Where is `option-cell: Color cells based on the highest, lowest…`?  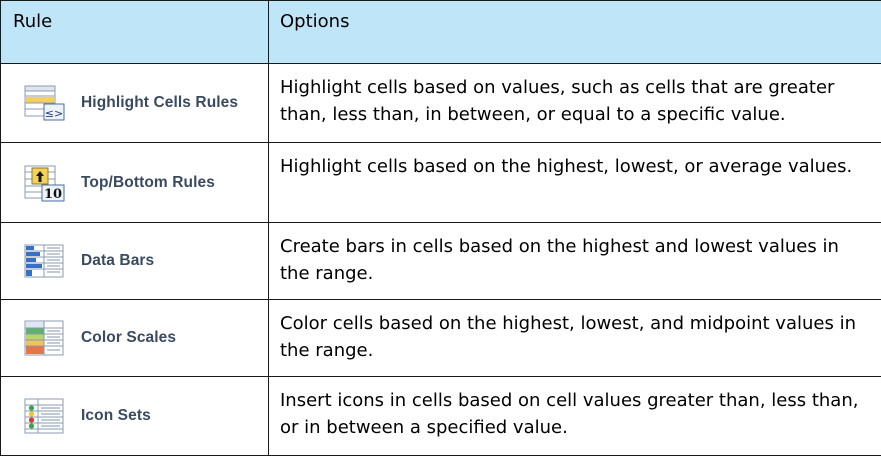
option-cell: Color cells based on the highest, lowest… is located at coordinates (574, 338).